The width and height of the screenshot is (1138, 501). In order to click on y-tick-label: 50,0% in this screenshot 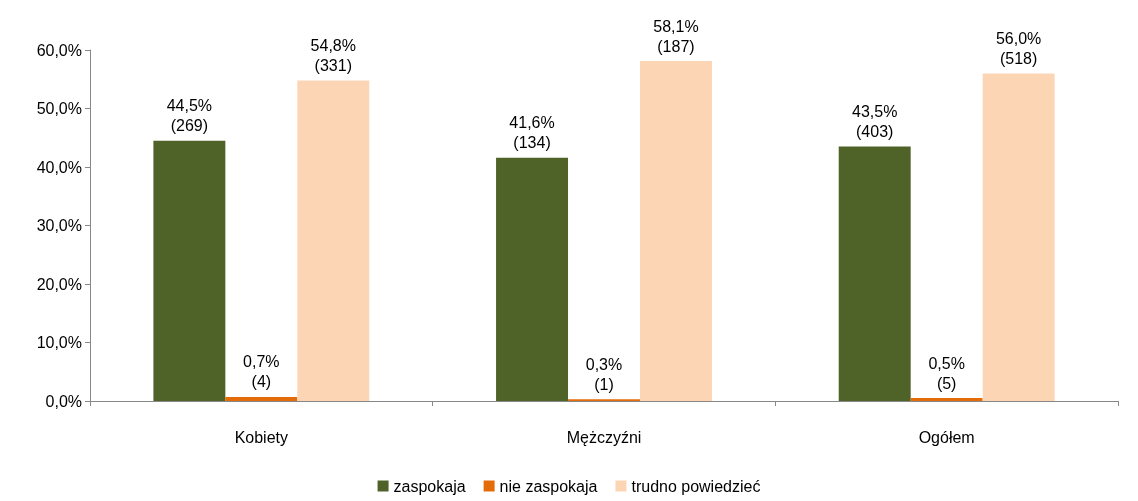, I will do `click(59, 108)`.